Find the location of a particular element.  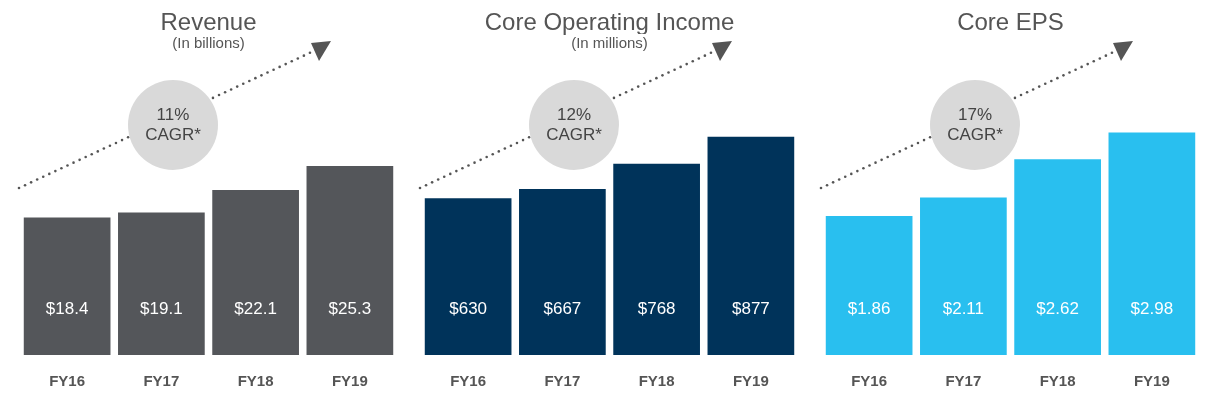

data-label: $877 is located at coordinates (750, 308).